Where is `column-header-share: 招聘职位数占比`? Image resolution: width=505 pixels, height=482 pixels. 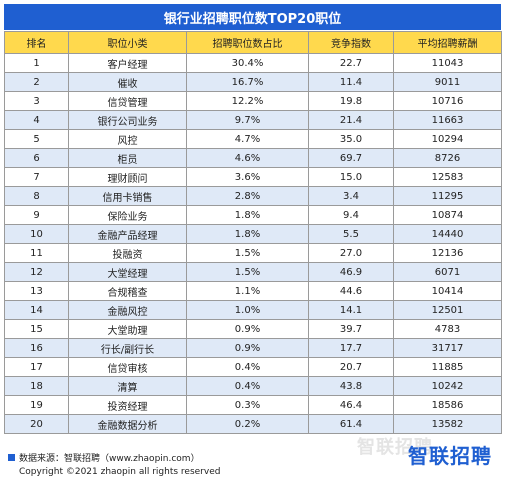
column-header-share: 招聘职位数占比 is located at coordinates (247, 42).